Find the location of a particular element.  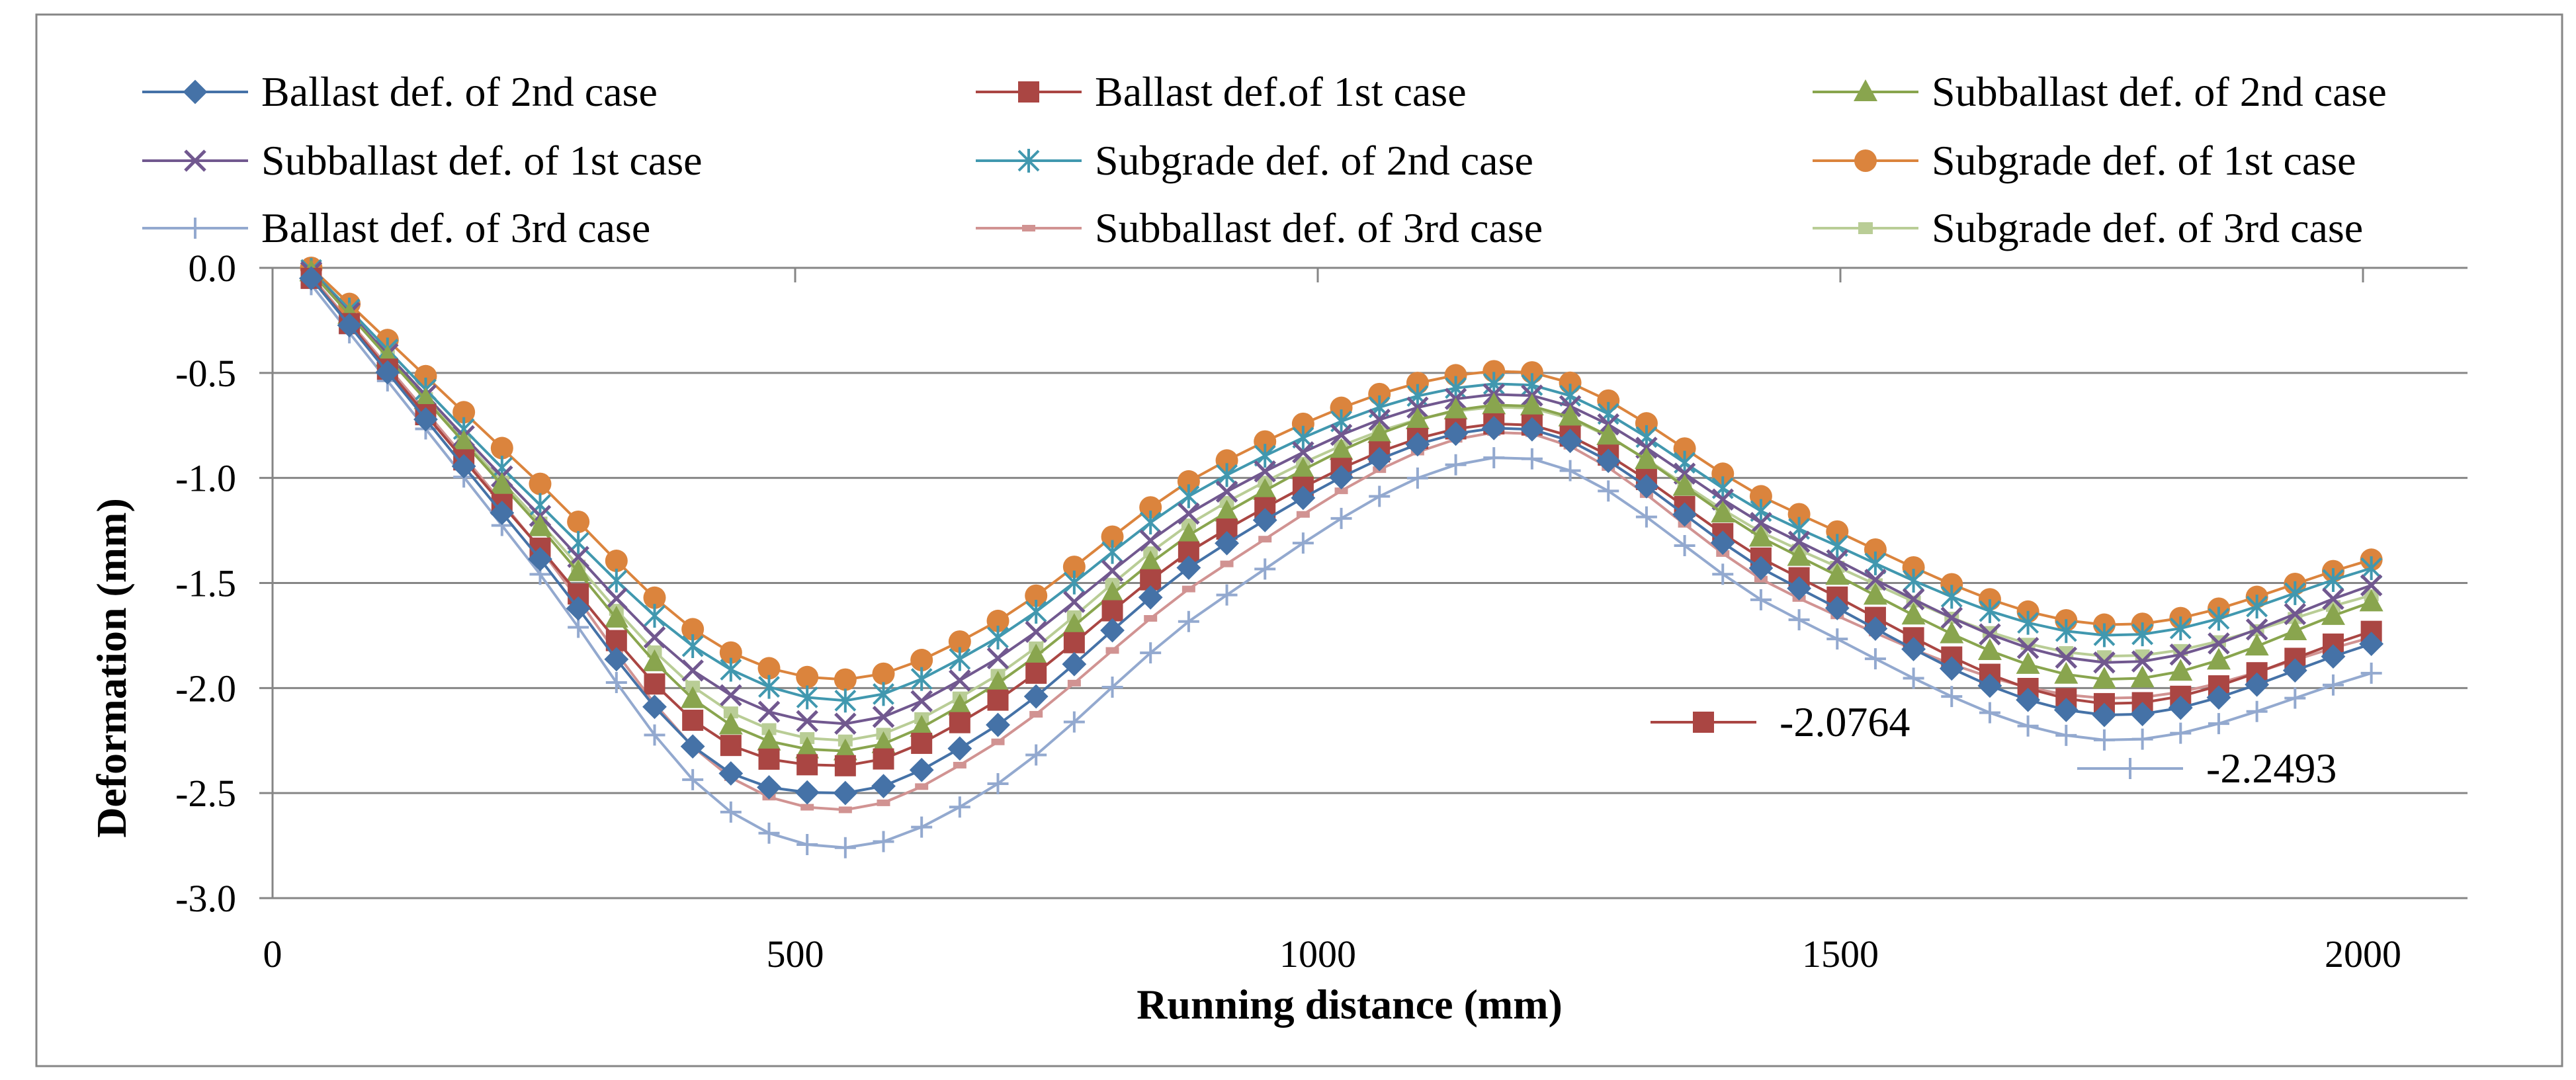

x-tick-label: 1000 is located at coordinates (1317, 954).